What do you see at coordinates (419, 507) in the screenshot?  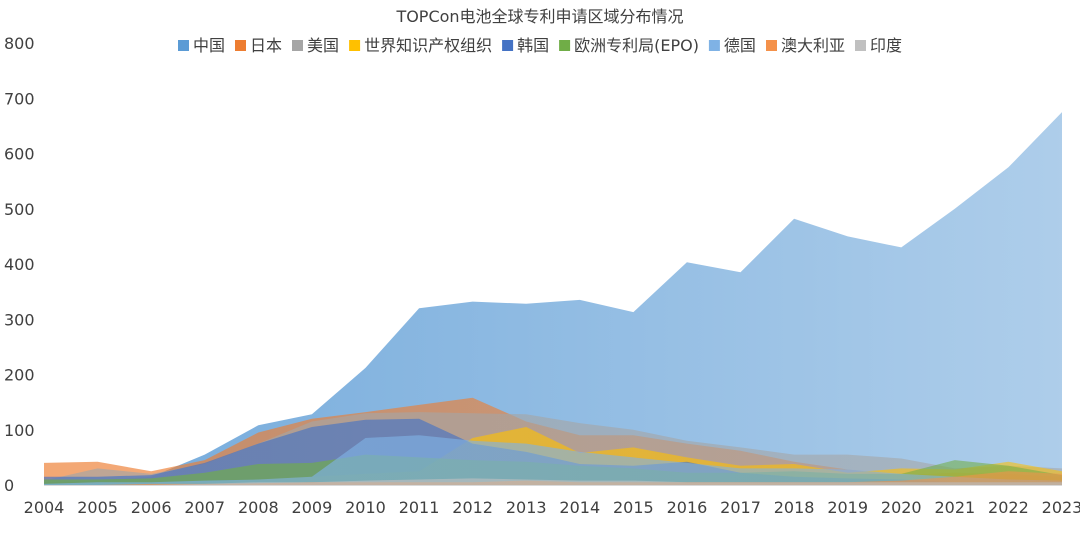 I see `x-tick-label: 2011` at bounding box center [419, 507].